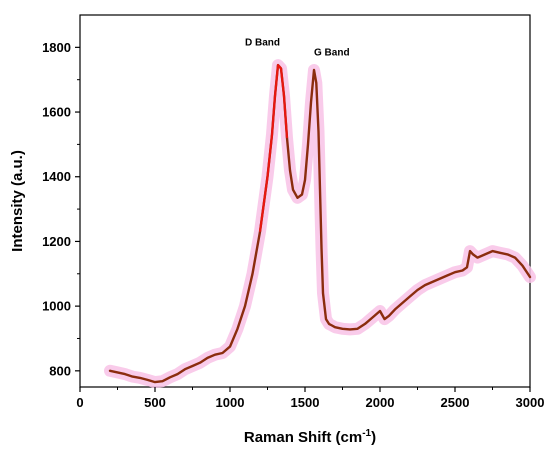 The width and height of the screenshot is (550, 454). Describe the element at coordinates (303, 437) in the screenshot. I see `x-axis-title-main: Raman Shift (cm` at that location.